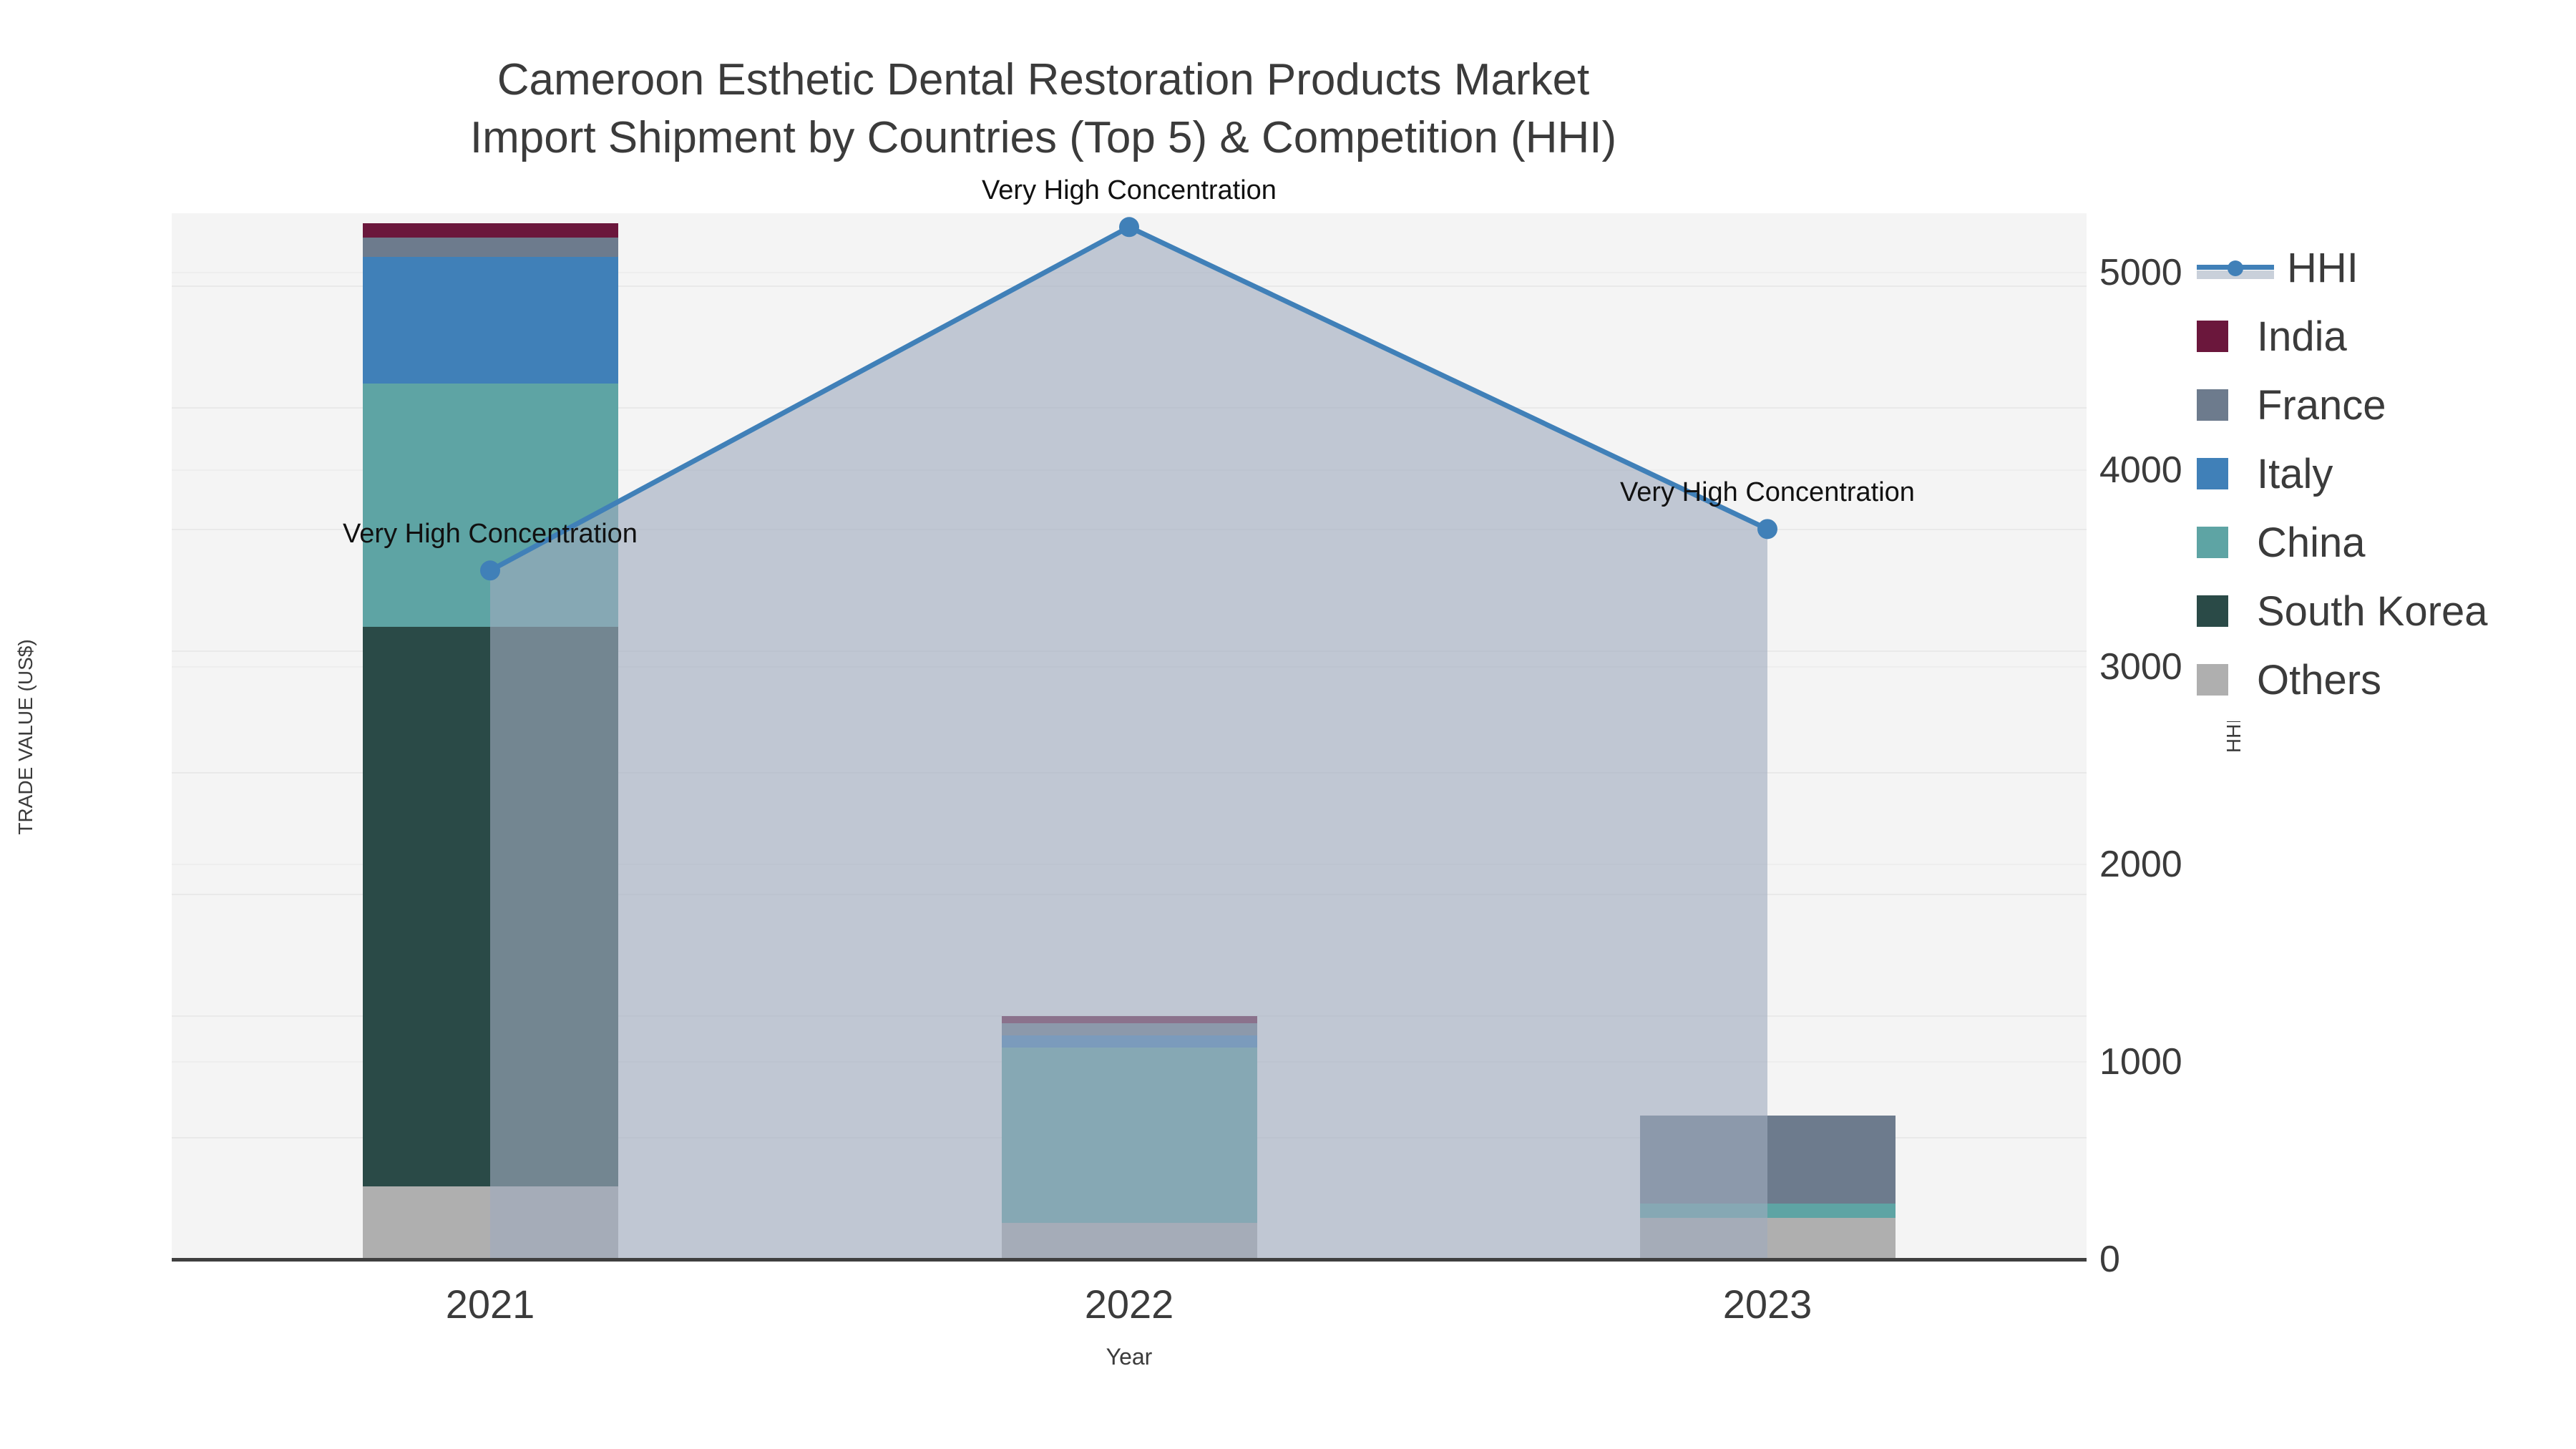 The image size is (2576, 1449). Describe the element at coordinates (2140, 865) in the screenshot. I see `y-tick-right: 2000` at that location.